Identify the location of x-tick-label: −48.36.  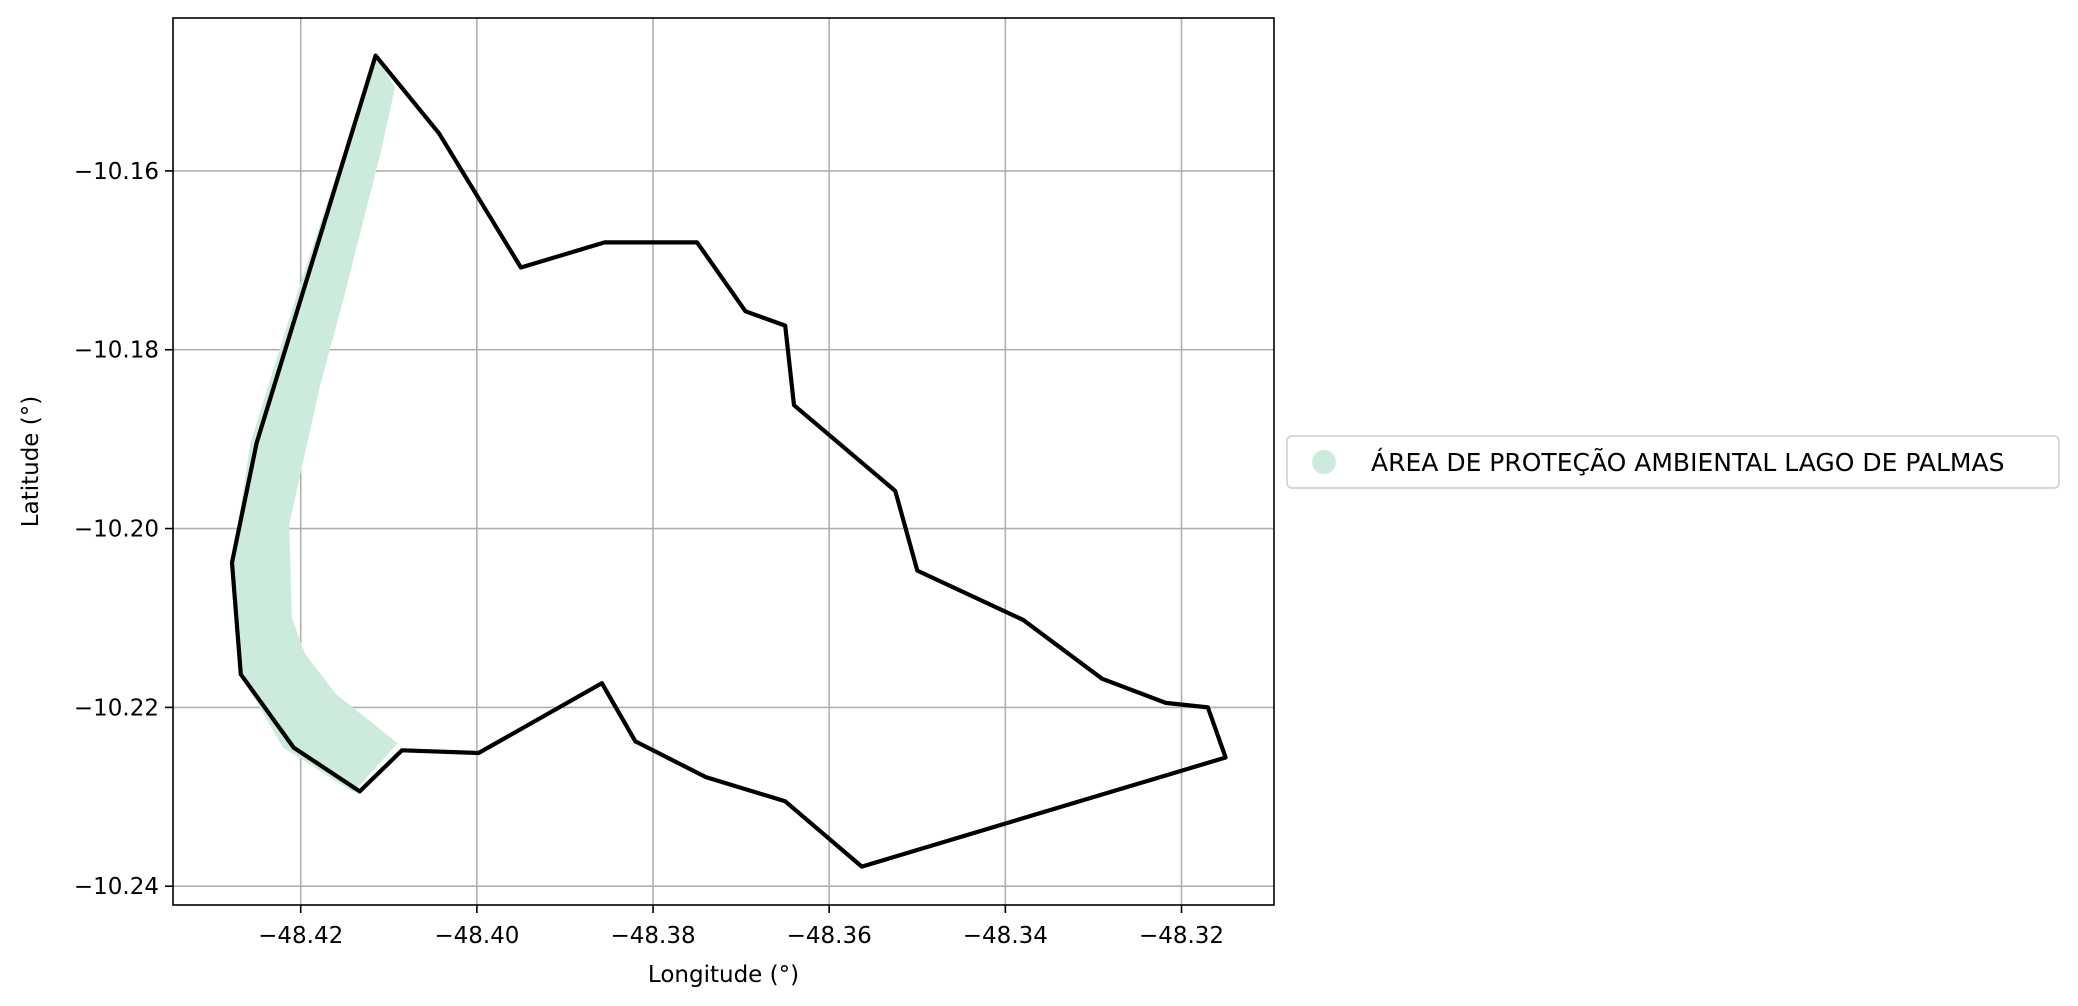
(829, 936).